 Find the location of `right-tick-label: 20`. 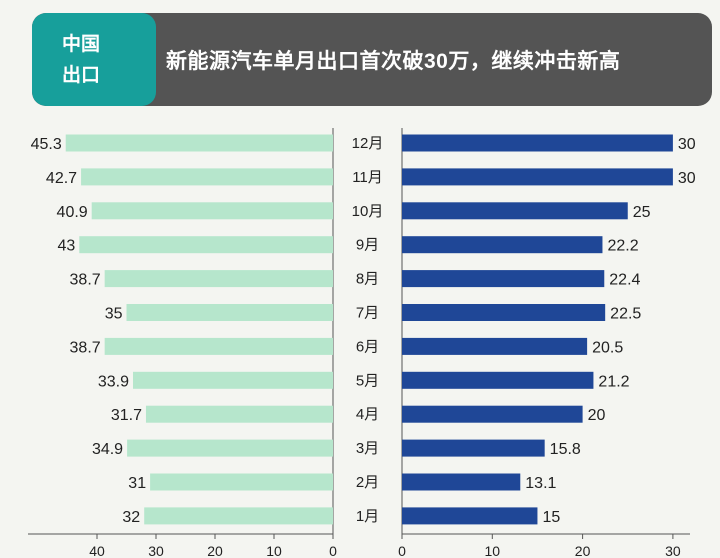

right-tick-label: 20 is located at coordinates (583, 550).